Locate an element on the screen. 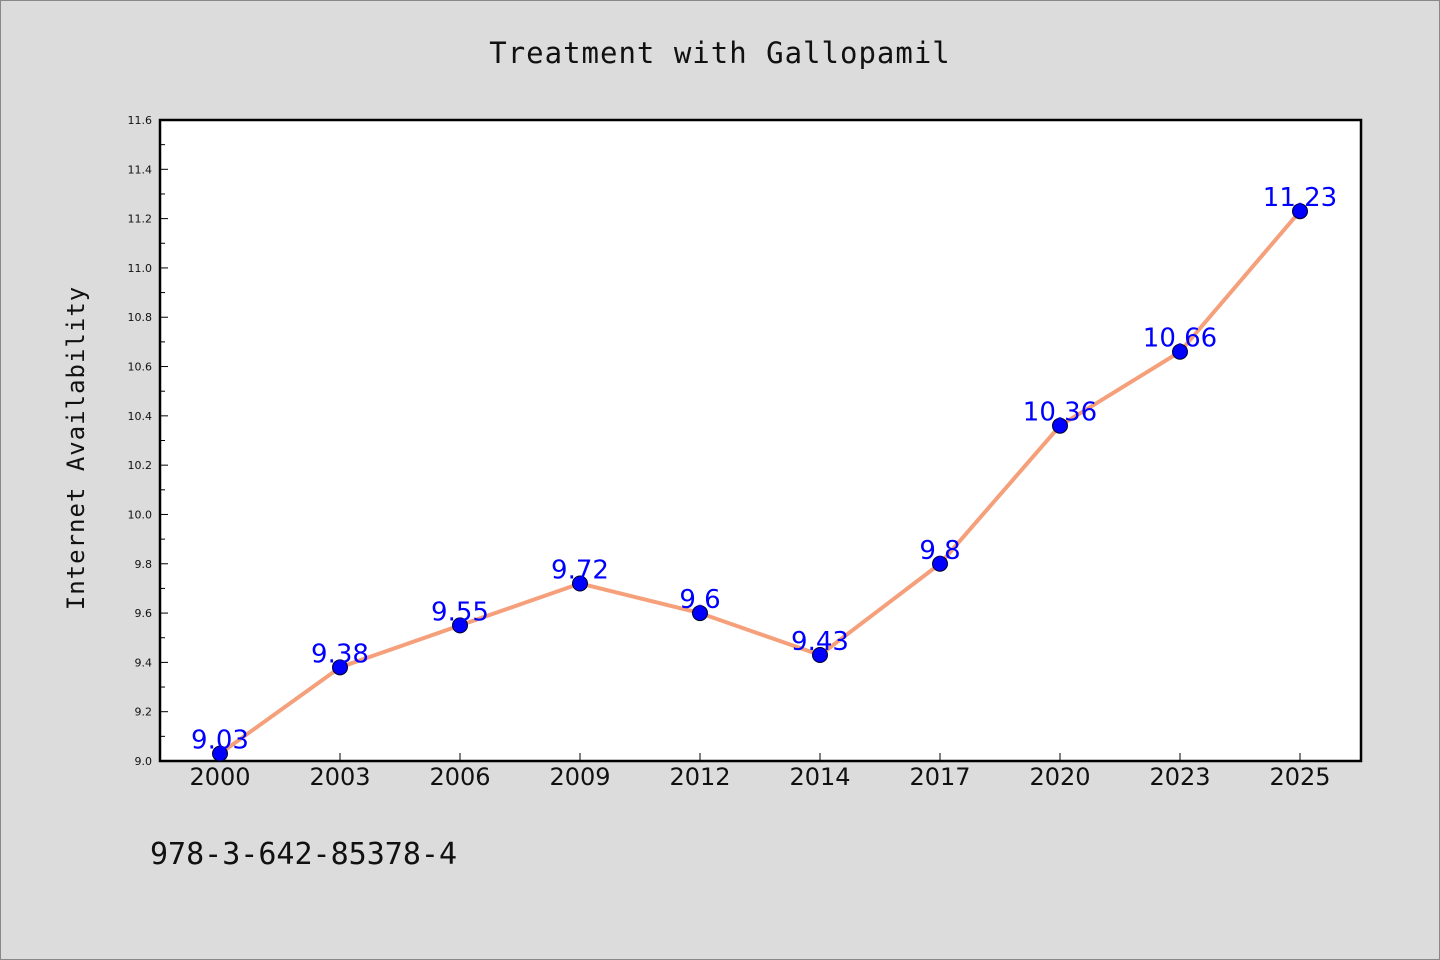 The height and width of the screenshot is (960, 1440). x-tick-label: 2020 is located at coordinates (1059, 777).